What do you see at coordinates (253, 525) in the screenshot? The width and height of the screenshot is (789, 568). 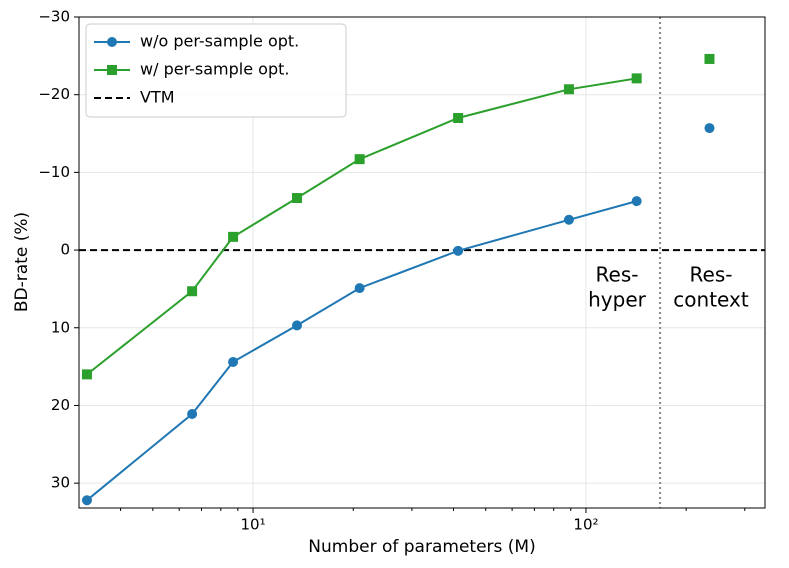 I see `x-tick-label: 10¹` at bounding box center [253, 525].